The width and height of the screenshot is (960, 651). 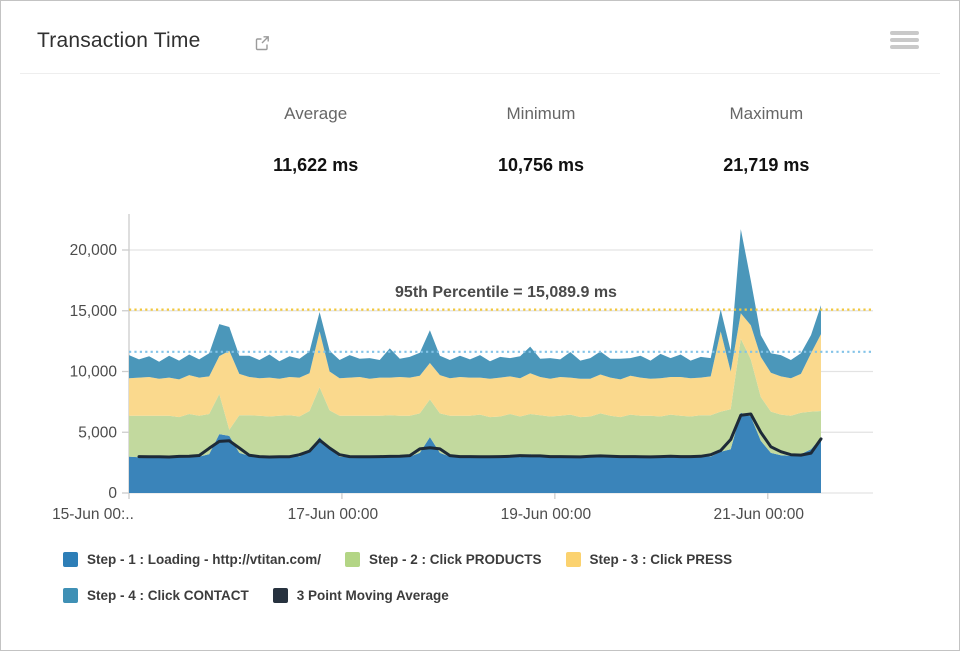 What do you see at coordinates (480, 73) in the screenshot?
I see `header-divider` at bounding box center [480, 73].